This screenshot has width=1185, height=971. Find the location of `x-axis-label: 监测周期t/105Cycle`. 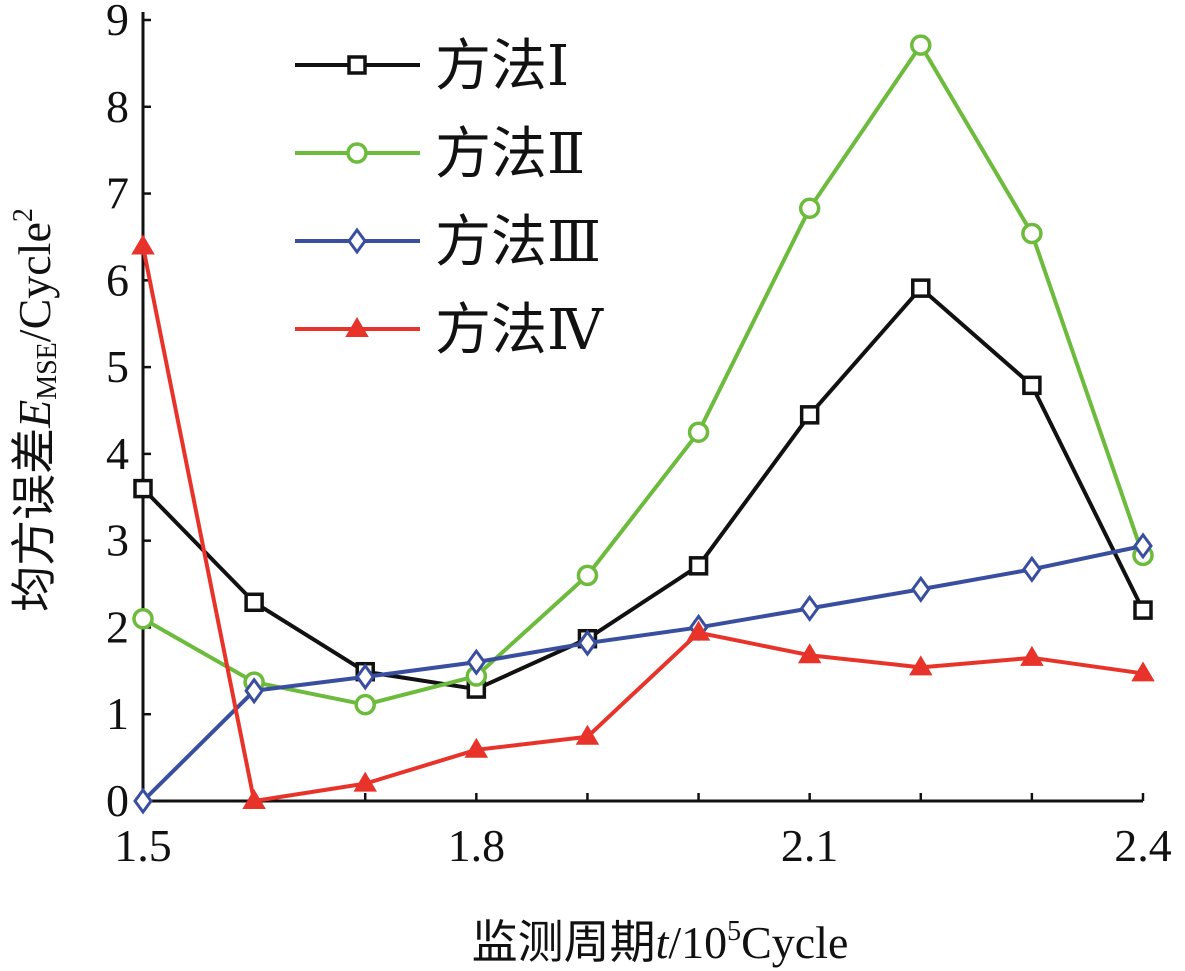

x-axis-label: 监测周期t/105Cycle is located at coordinates (660, 942).